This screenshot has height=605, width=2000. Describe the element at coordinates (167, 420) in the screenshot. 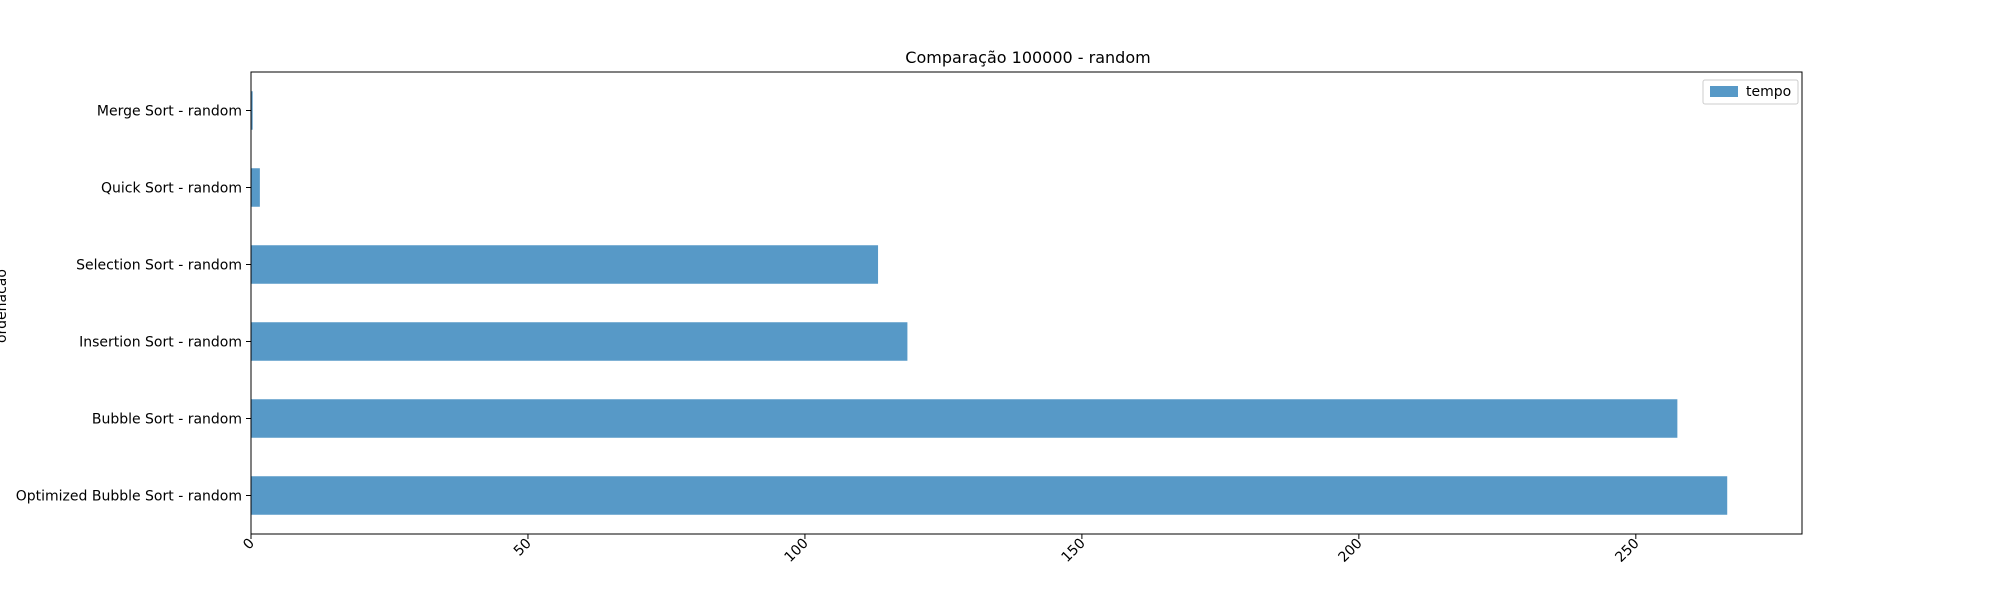

I see `y-tick-label: Bubble Sort - random` at that location.